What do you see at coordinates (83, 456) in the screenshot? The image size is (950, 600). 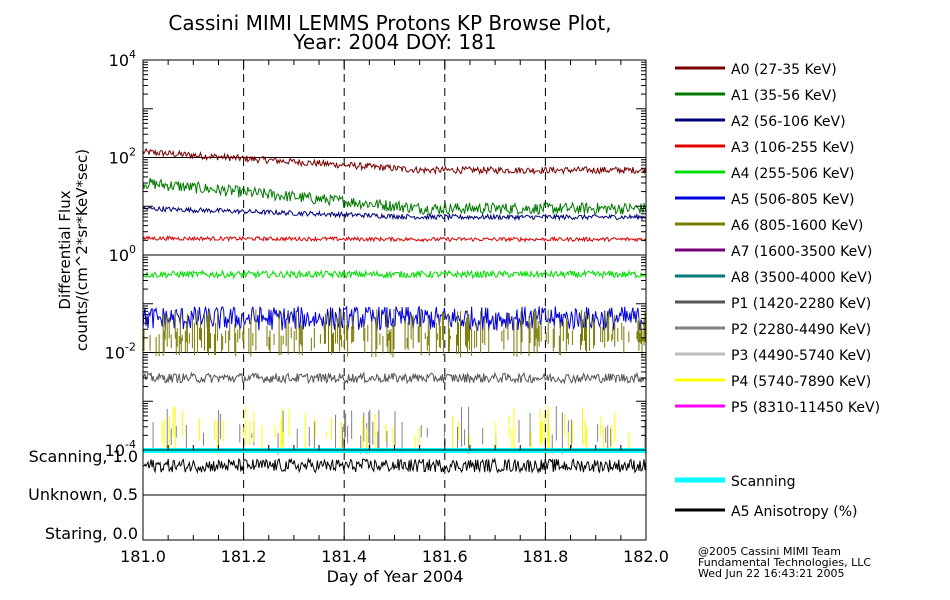 I see `lower-label-scanning: Scanning, 1.0` at bounding box center [83, 456].